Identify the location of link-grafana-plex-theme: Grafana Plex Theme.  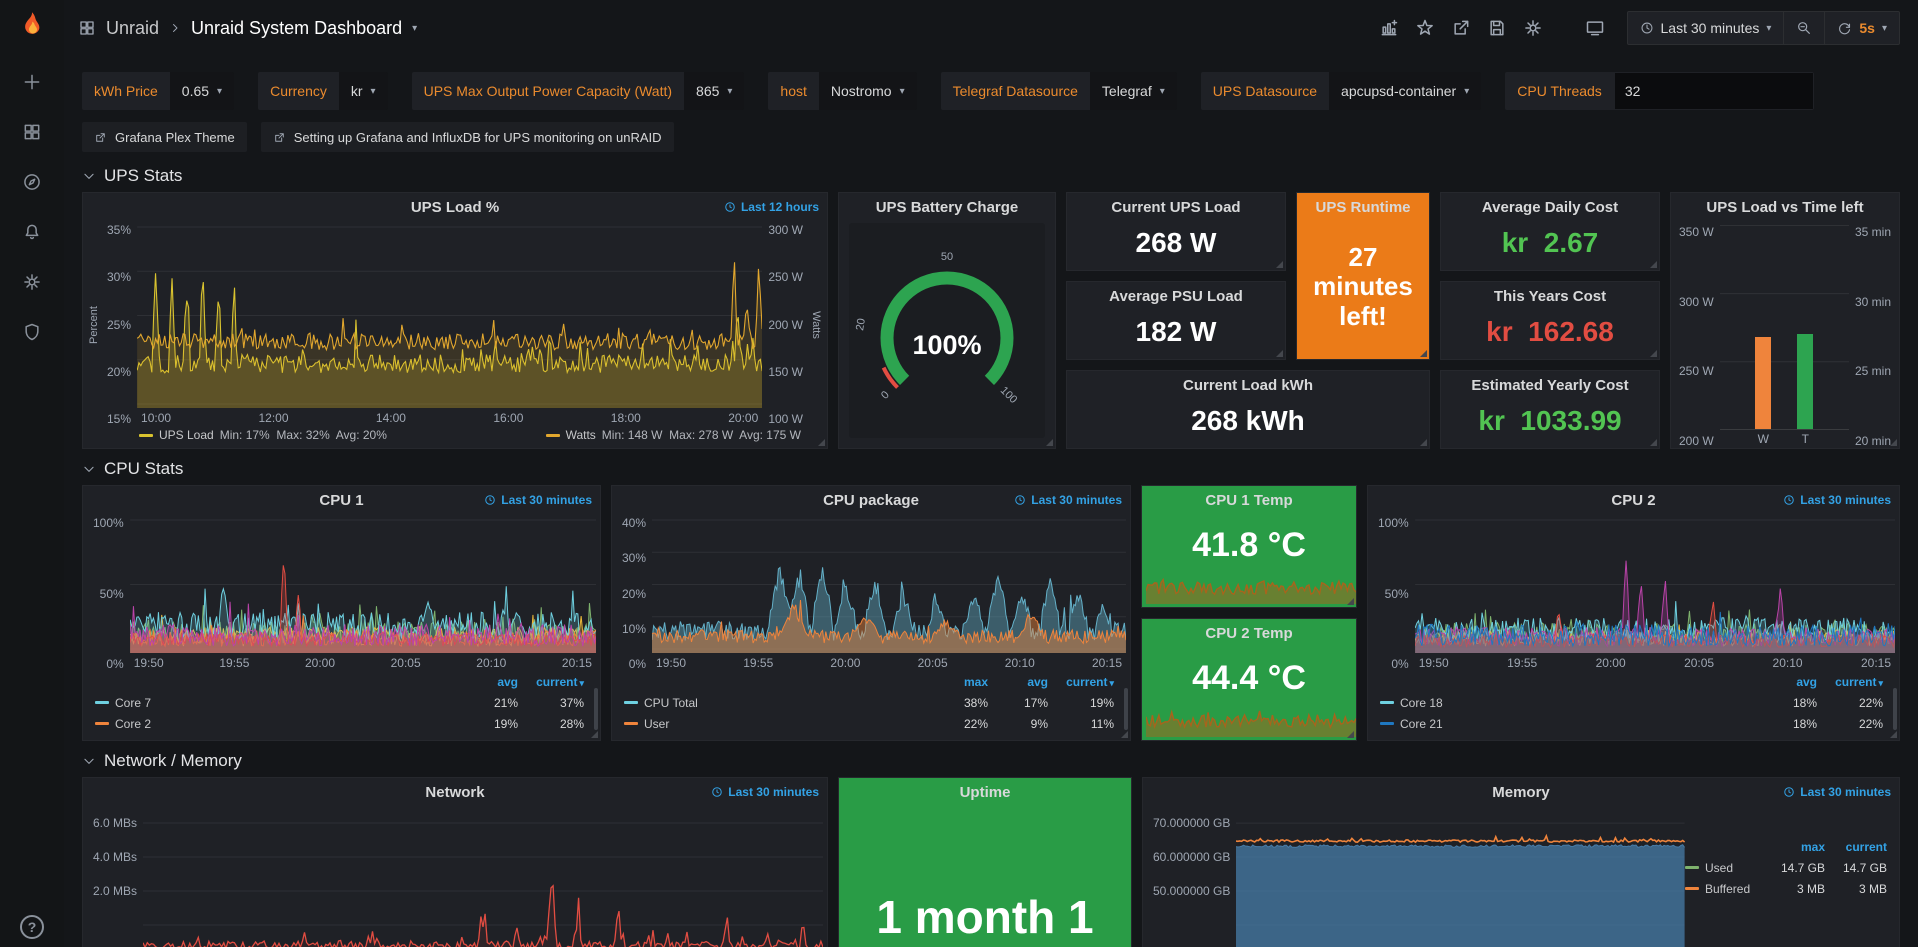
(164, 137).